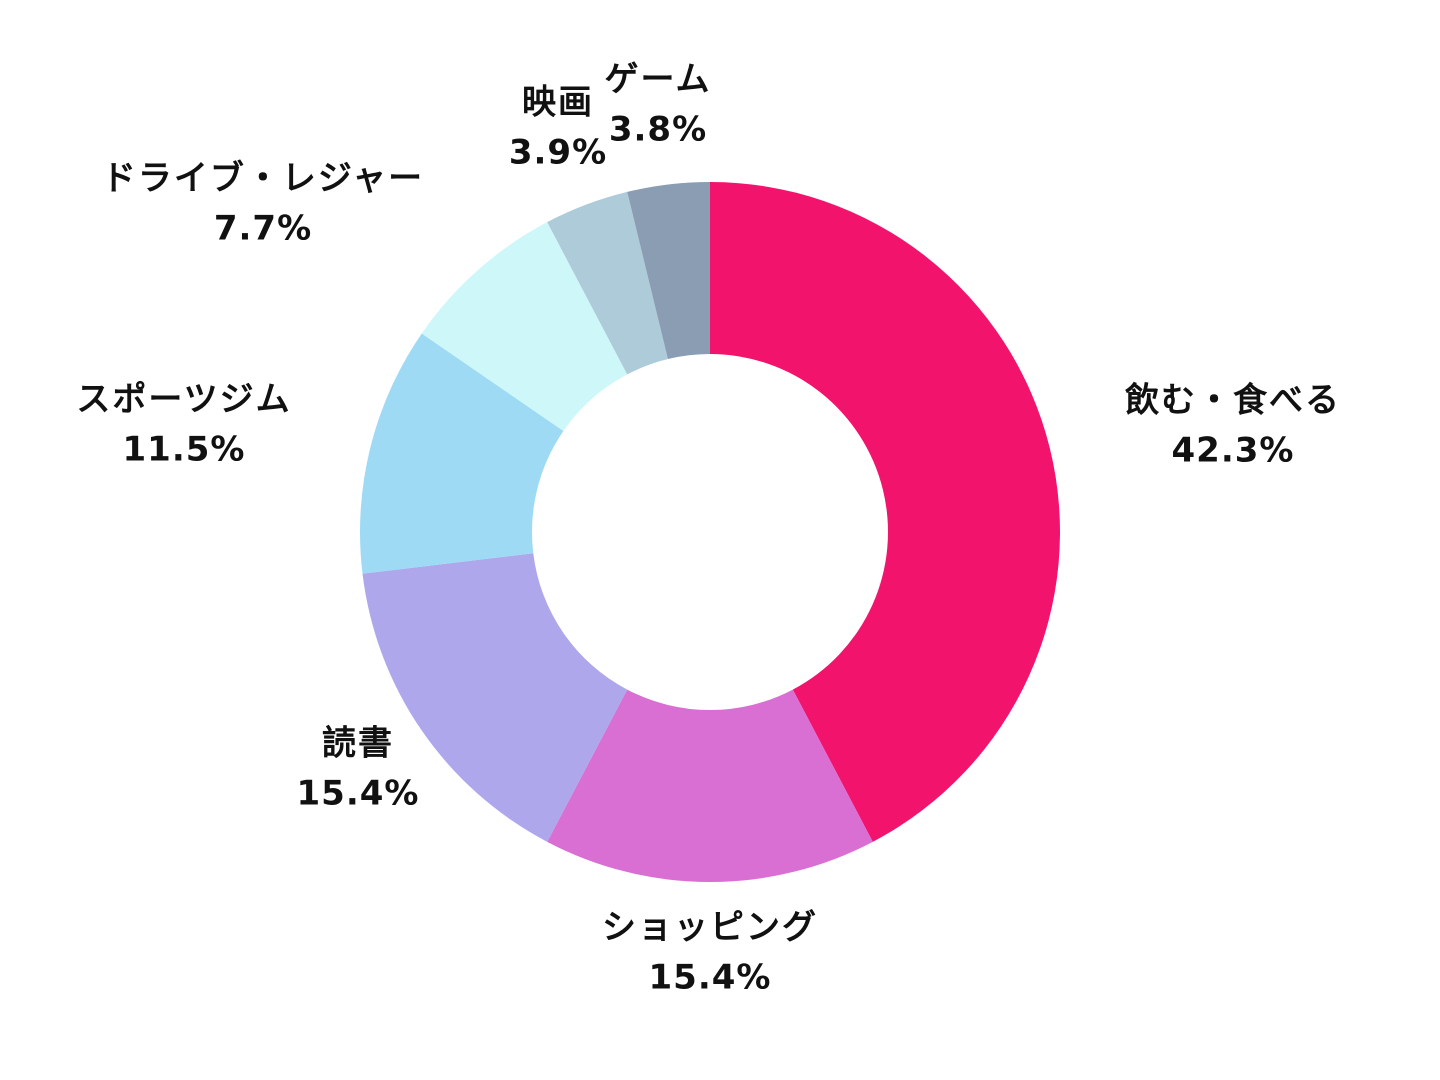 This screenshot has width=1440, height=1080. I want to click on slice-name-text: 飲む・食べる, so click(1233, 400).